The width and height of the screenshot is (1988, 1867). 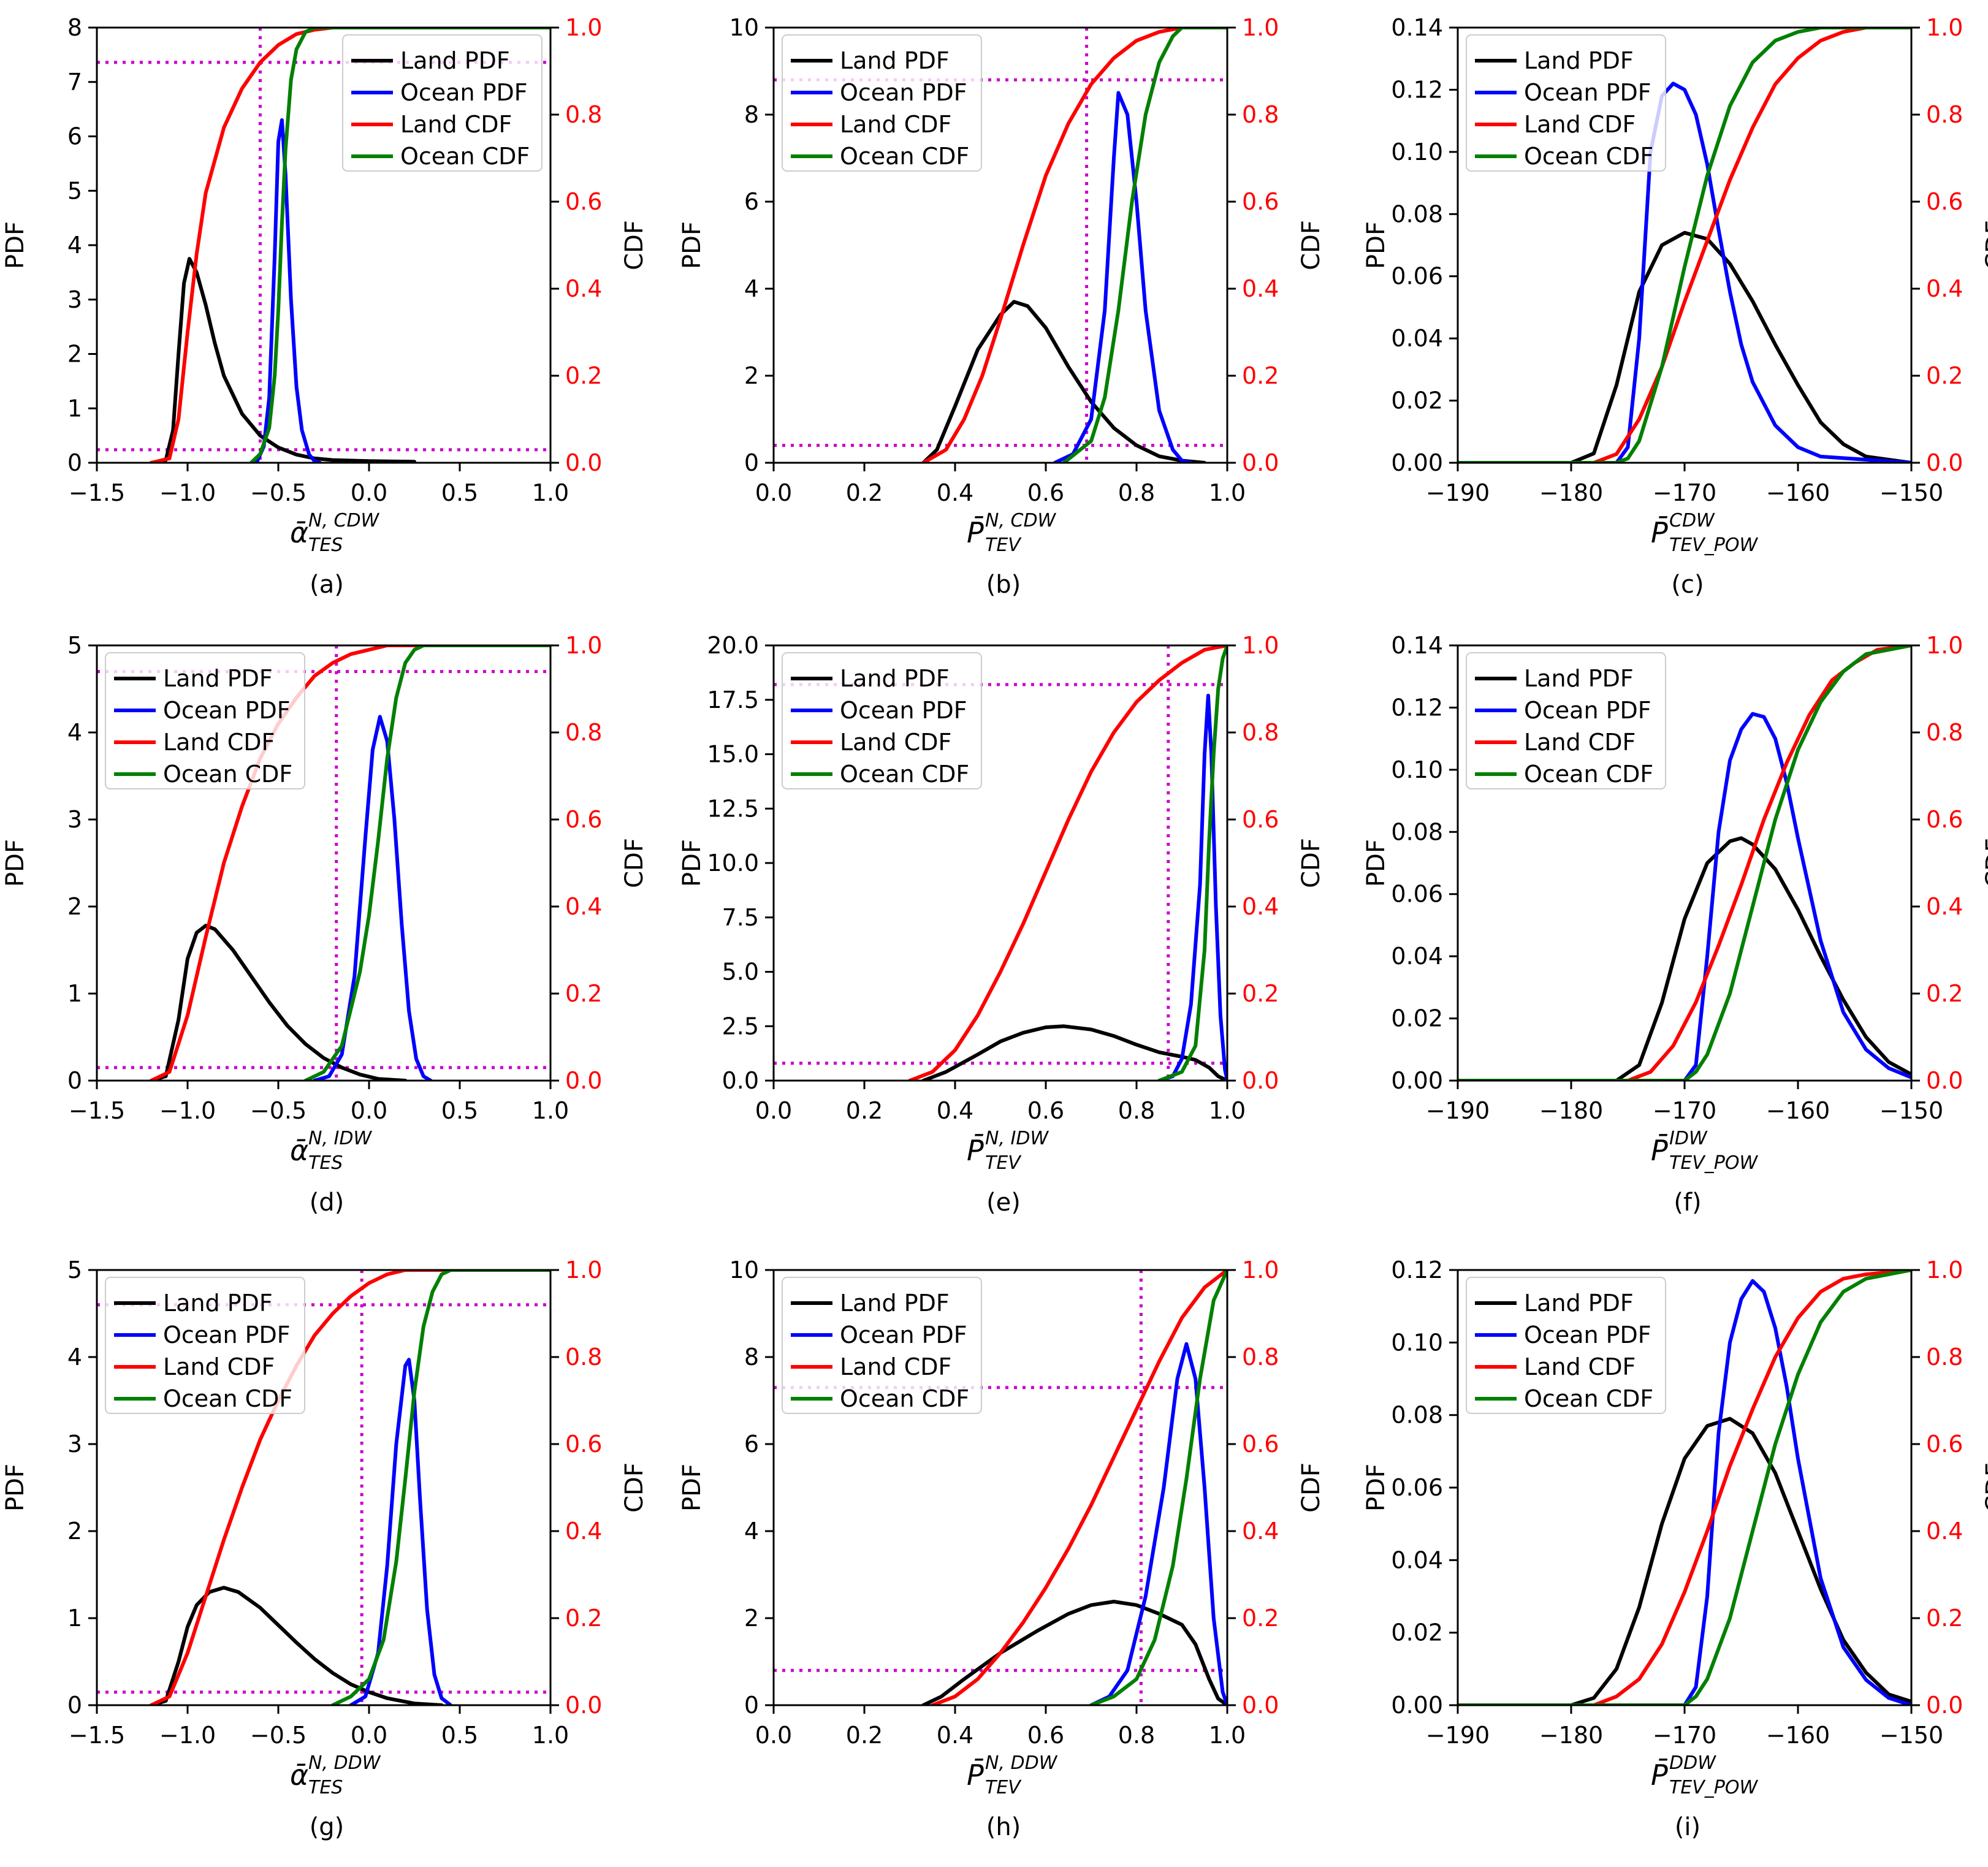 What do you see at coordinates (1714, 545) in the screenshot?
I see `x-label-sub: TEV_POW` at bounding box center [1714, 545].